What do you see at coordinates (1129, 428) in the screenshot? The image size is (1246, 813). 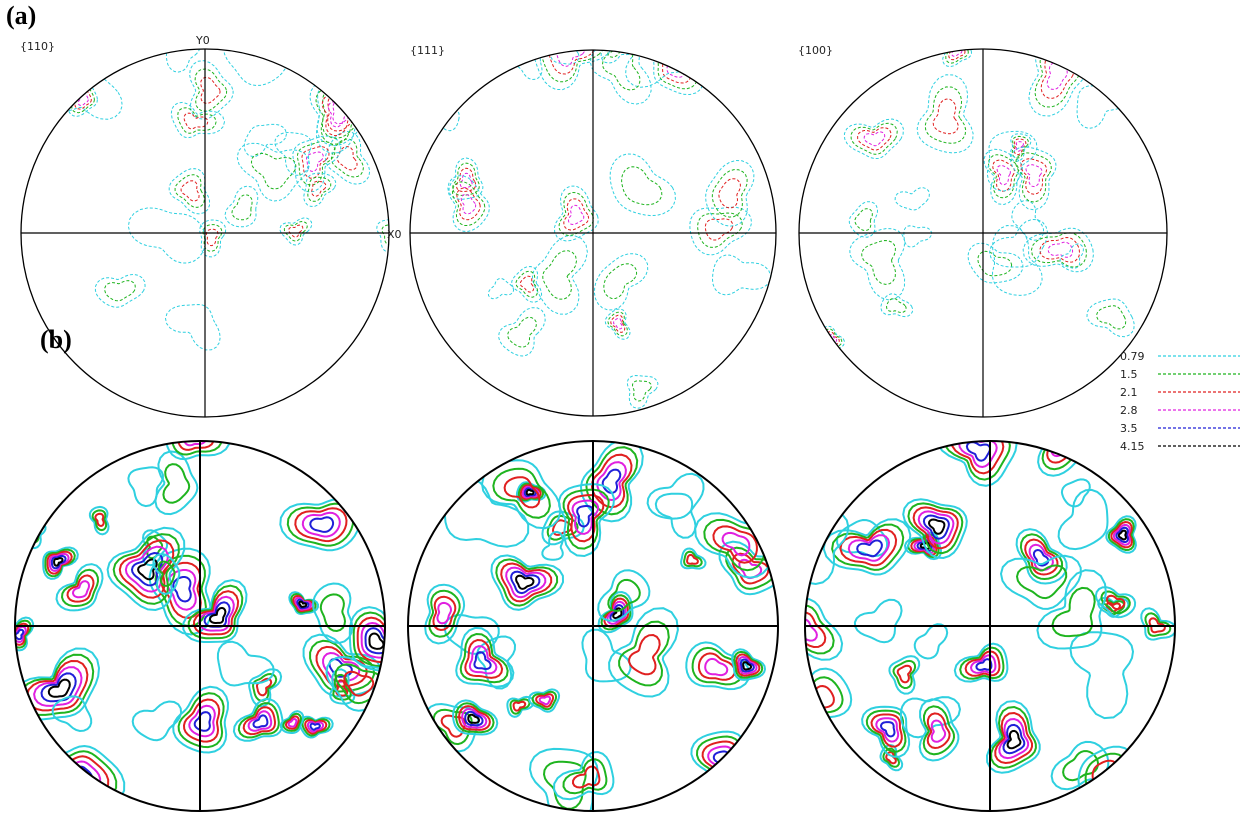 I see `legend-label: 3.5` at bounding box center [1129, 428].